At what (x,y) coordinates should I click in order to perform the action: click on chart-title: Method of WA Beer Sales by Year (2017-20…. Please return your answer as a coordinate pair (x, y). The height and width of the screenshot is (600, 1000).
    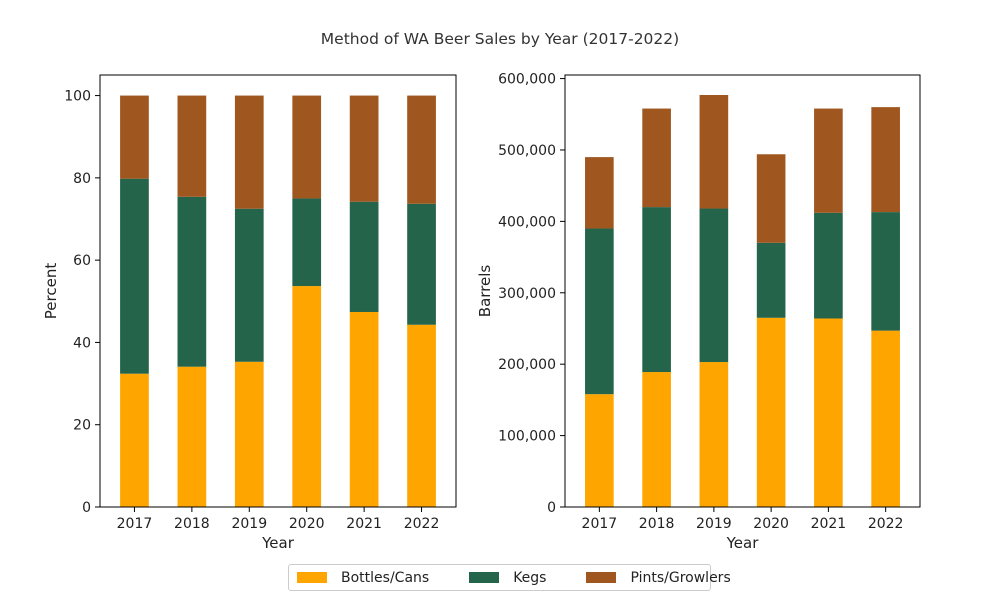
    Looking at the image, I should click on (500, 39).